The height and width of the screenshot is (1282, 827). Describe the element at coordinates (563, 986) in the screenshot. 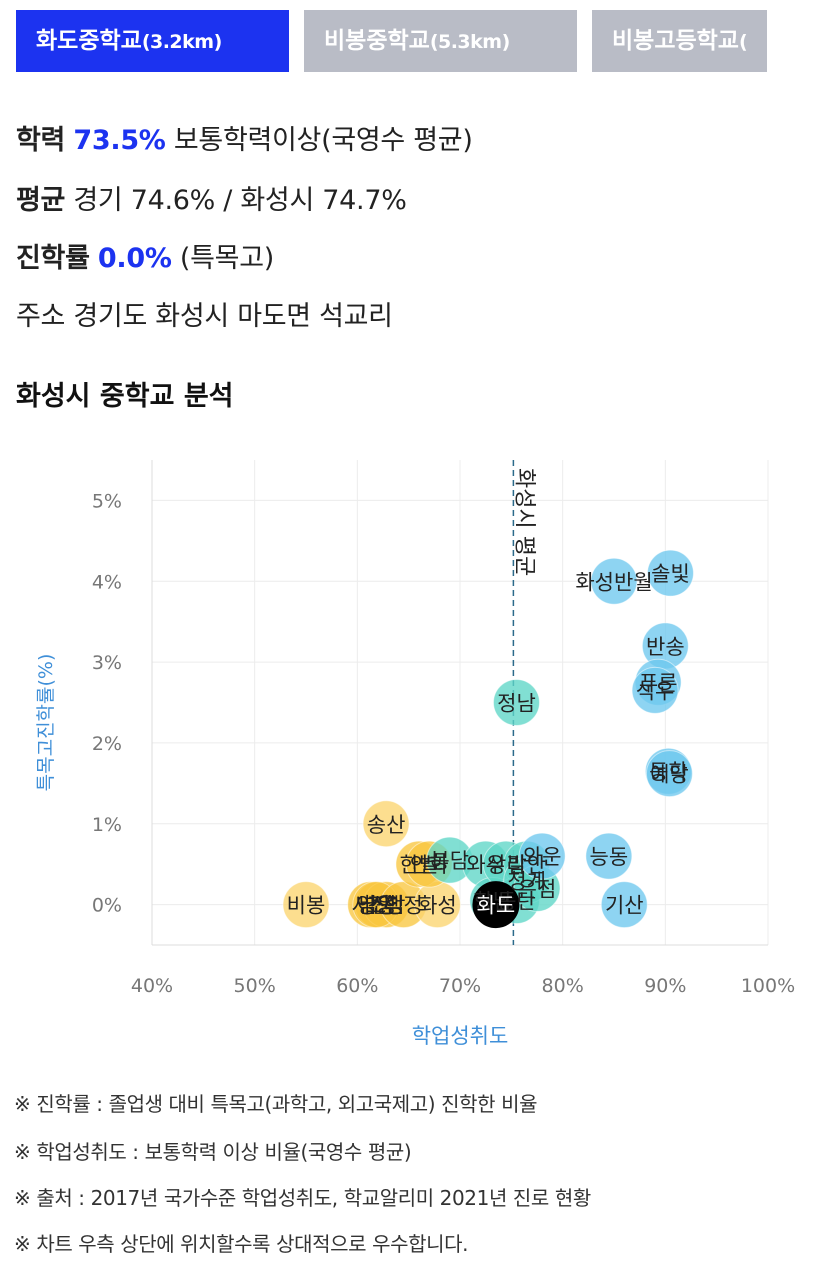

I see `x-tick-label: 80%` at that location.